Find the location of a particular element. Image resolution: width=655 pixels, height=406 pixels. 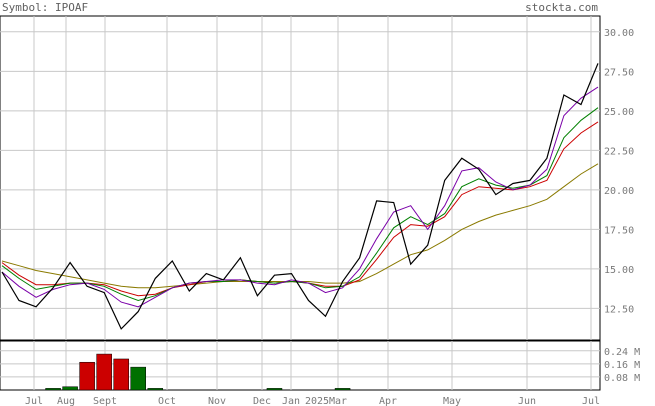

volume-axis: 0.24 M 0.16 M 0.08 M is located at coordinates (622, 365).